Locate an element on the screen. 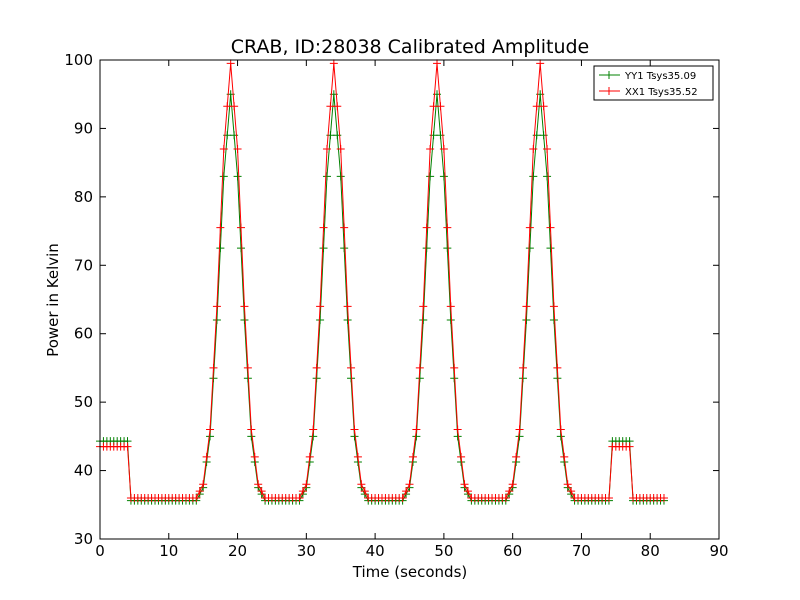  y-axis-label: Power in Kelvin is located at coordinates (53, 300).